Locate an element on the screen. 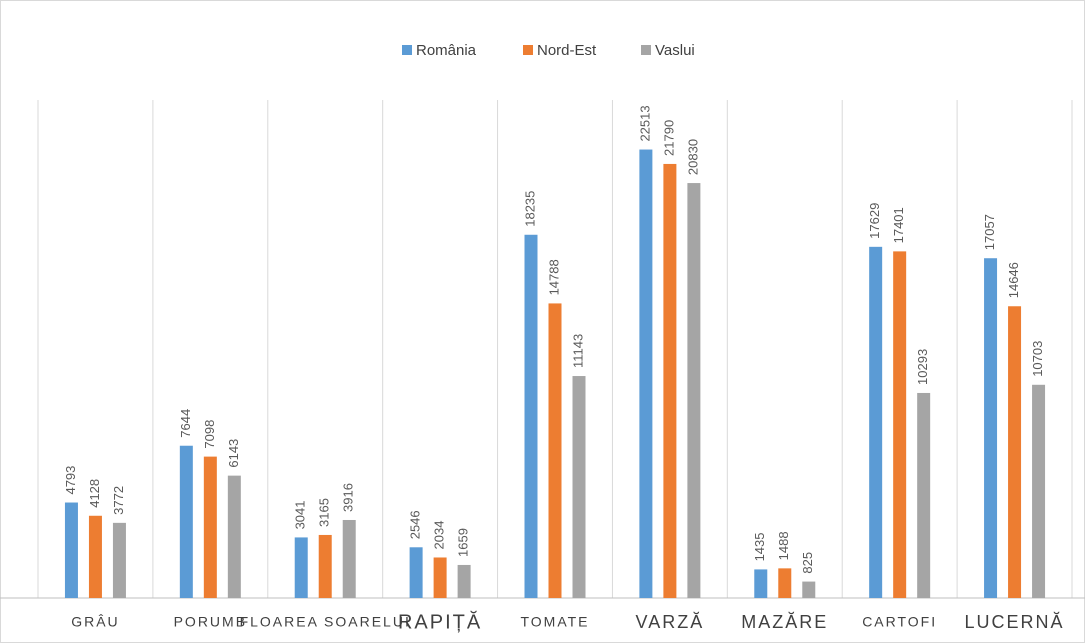 The image size is (1085, 643). x-tick-label: CARTOFI is located at coordinates (899, 622).